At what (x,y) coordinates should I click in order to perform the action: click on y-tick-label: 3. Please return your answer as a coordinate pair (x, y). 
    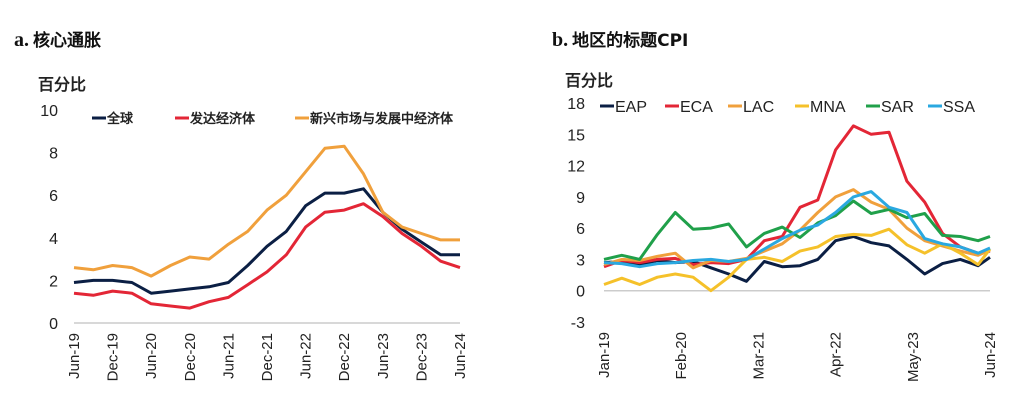
    Looking at the image, I should click on (580, 260).